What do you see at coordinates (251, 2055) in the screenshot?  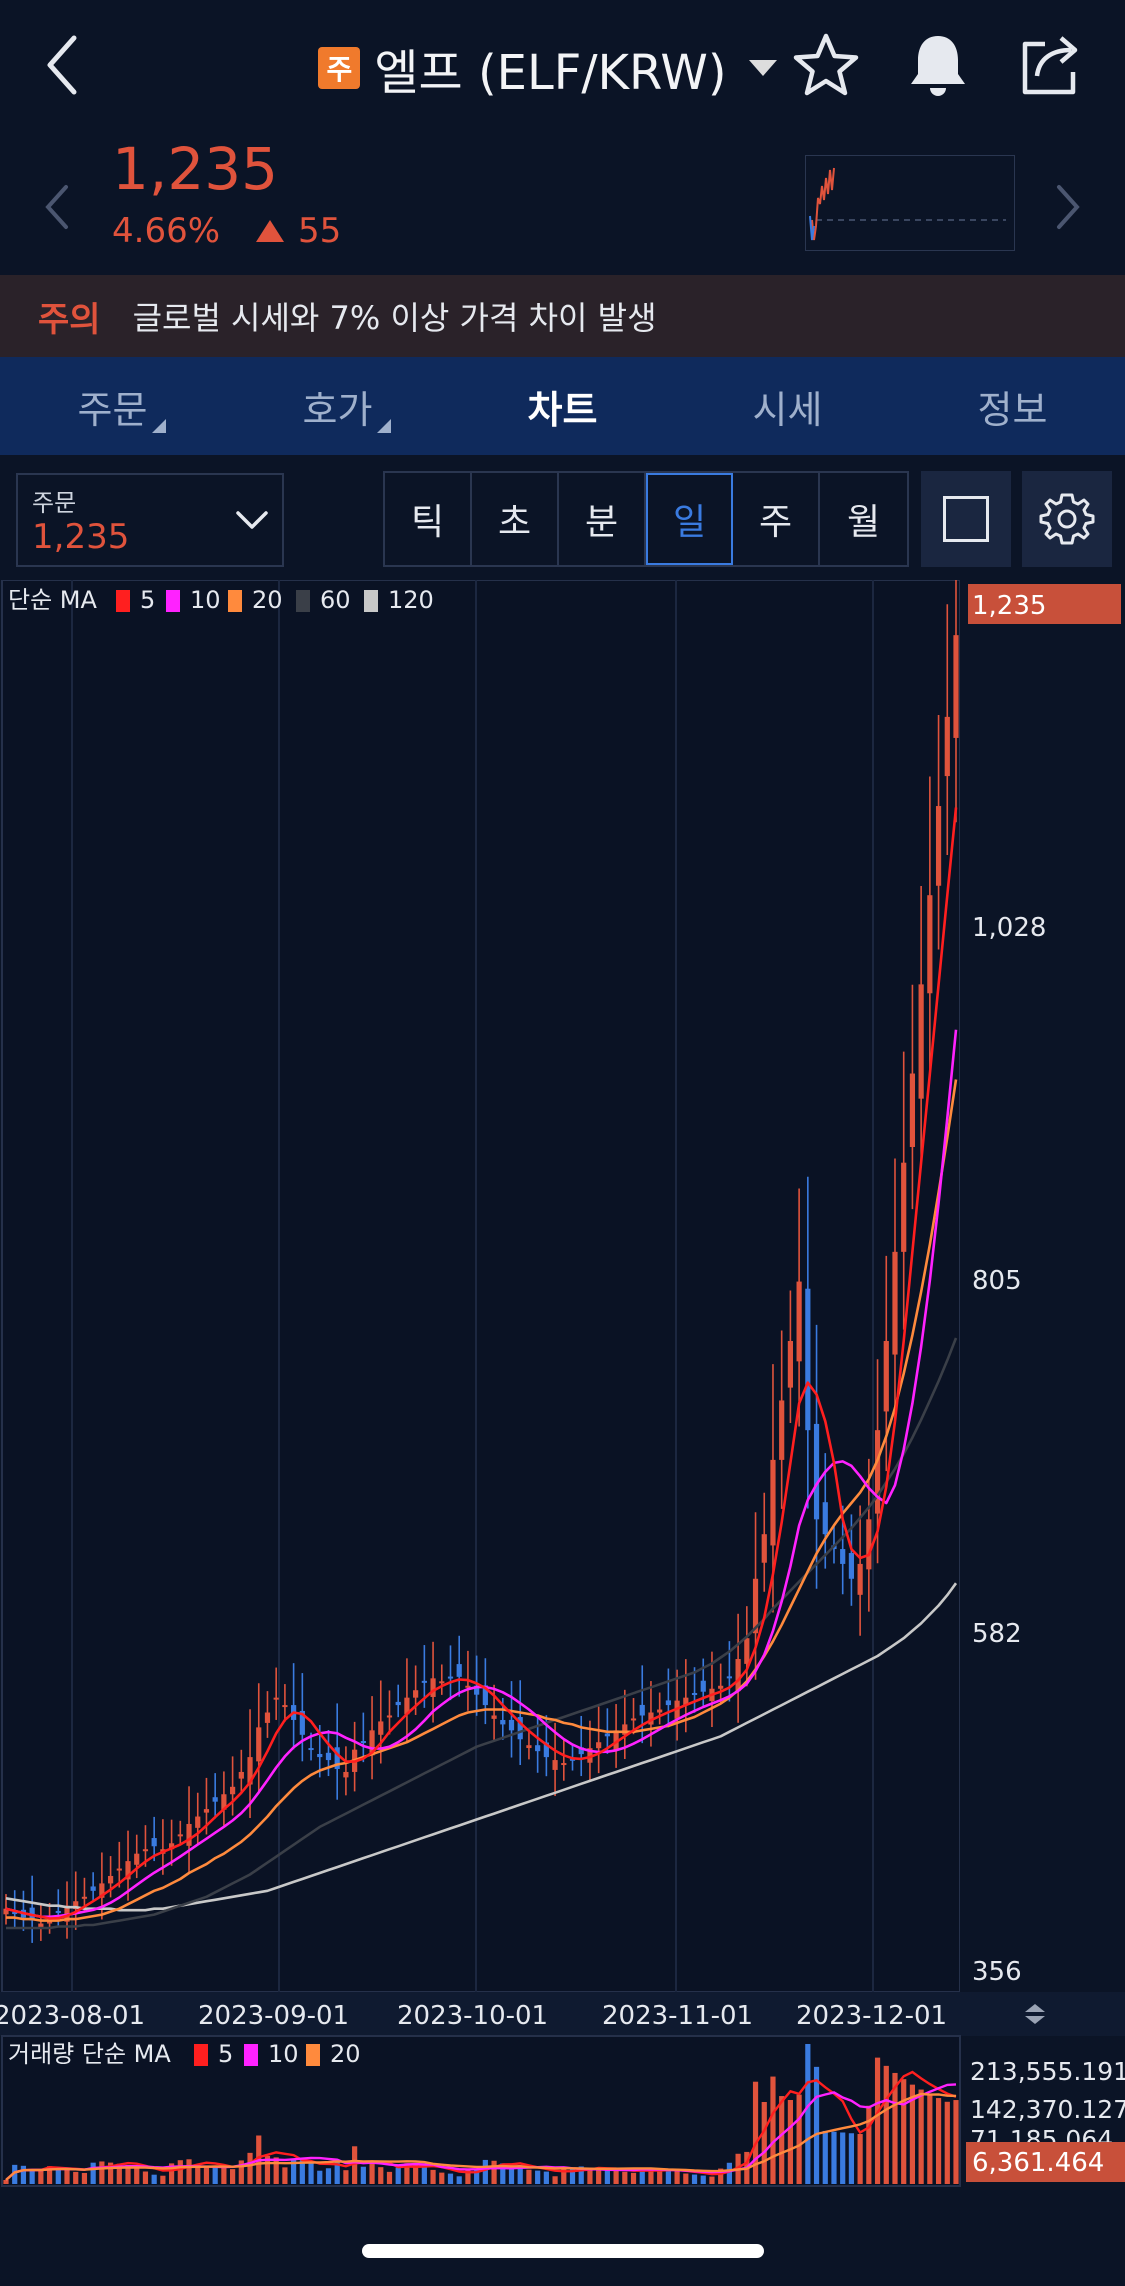 I see `vol-ma10-swatch` at bounding box center [251, 2055].